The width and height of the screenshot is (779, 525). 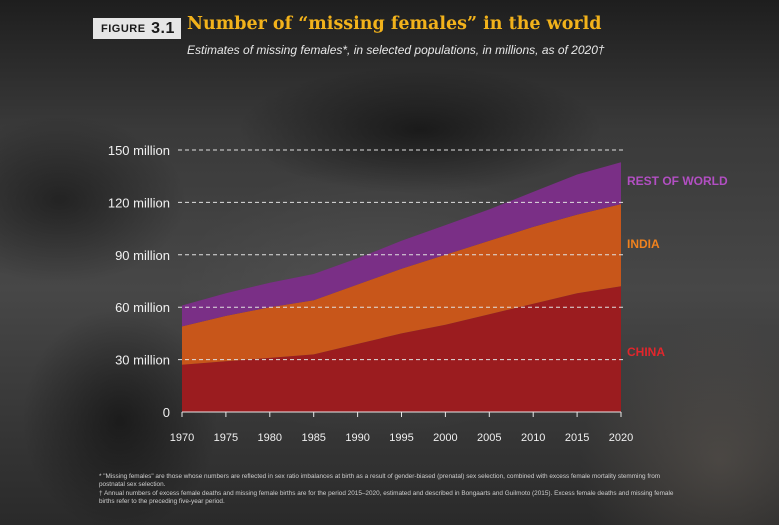 What do you see at coordinates (163, 28) in the screenshot?
I see `figure-number: 3.1` at bounding box center [163, 28].